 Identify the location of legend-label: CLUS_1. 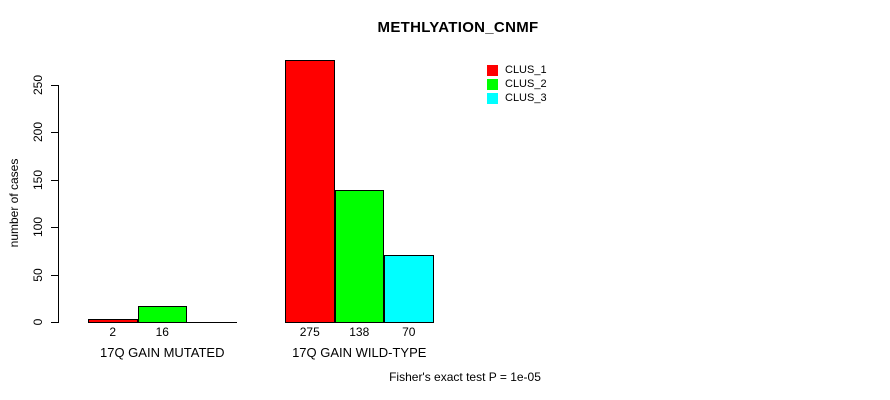
(526, 70).